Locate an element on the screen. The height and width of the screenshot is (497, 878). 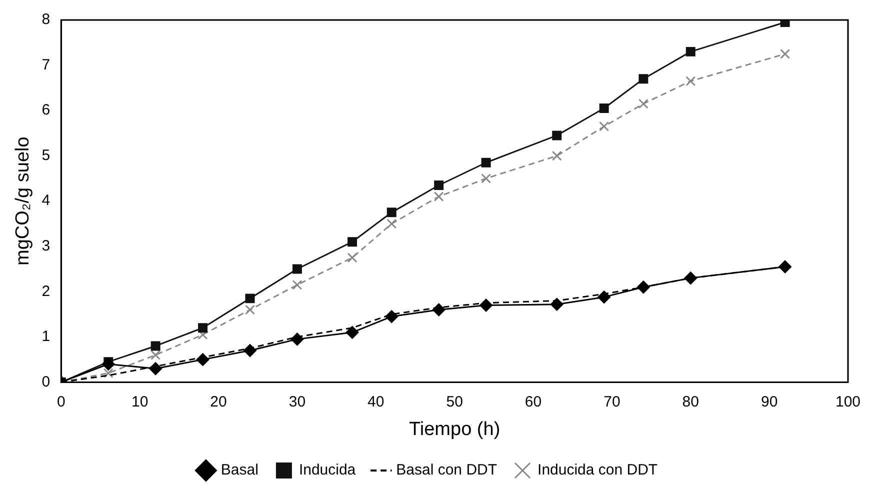
y-tick-label: 3 is located at coordinates (46, 246).